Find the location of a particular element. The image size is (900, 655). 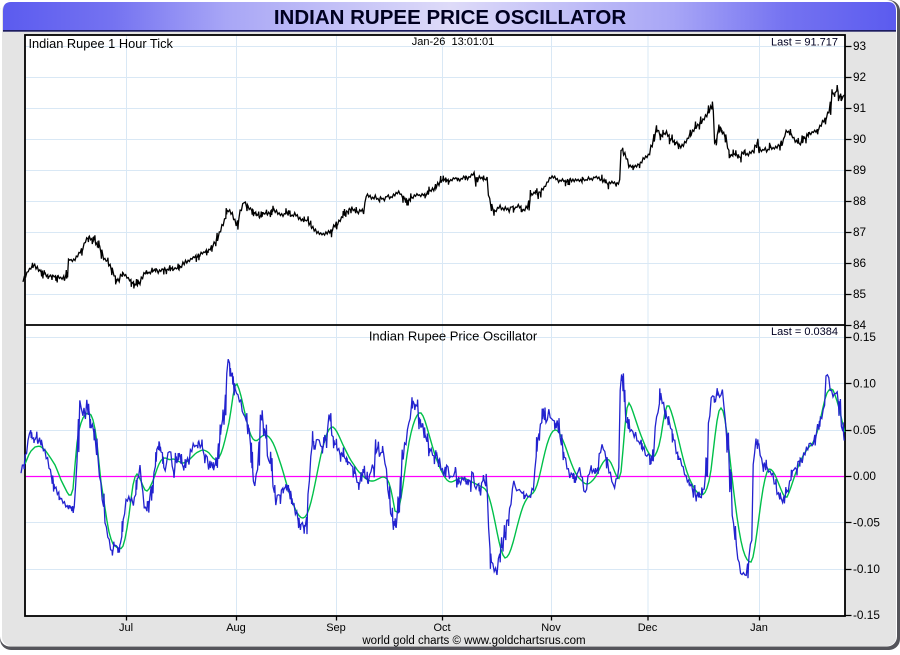

svg-text: Indian Rupee Price Oscillator is located at coordinates (453, 336).